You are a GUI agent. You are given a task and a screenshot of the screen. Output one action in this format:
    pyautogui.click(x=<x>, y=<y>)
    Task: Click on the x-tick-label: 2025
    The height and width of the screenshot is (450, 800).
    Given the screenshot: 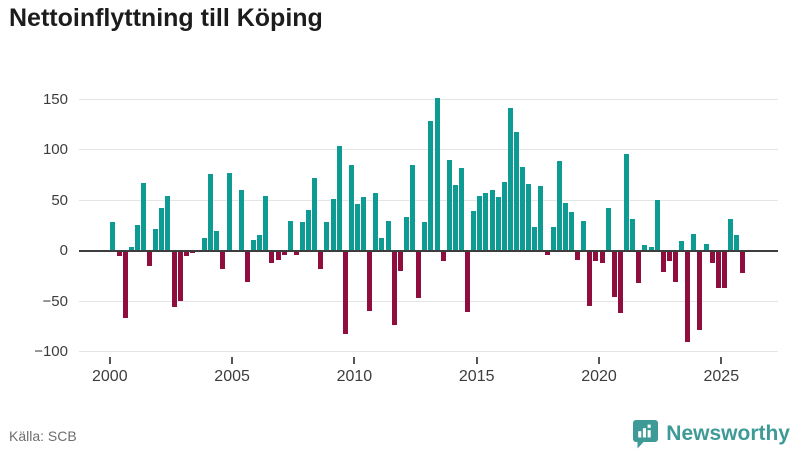 What is the action you would take?
    pyautogui.click(x=721, y=376)
    